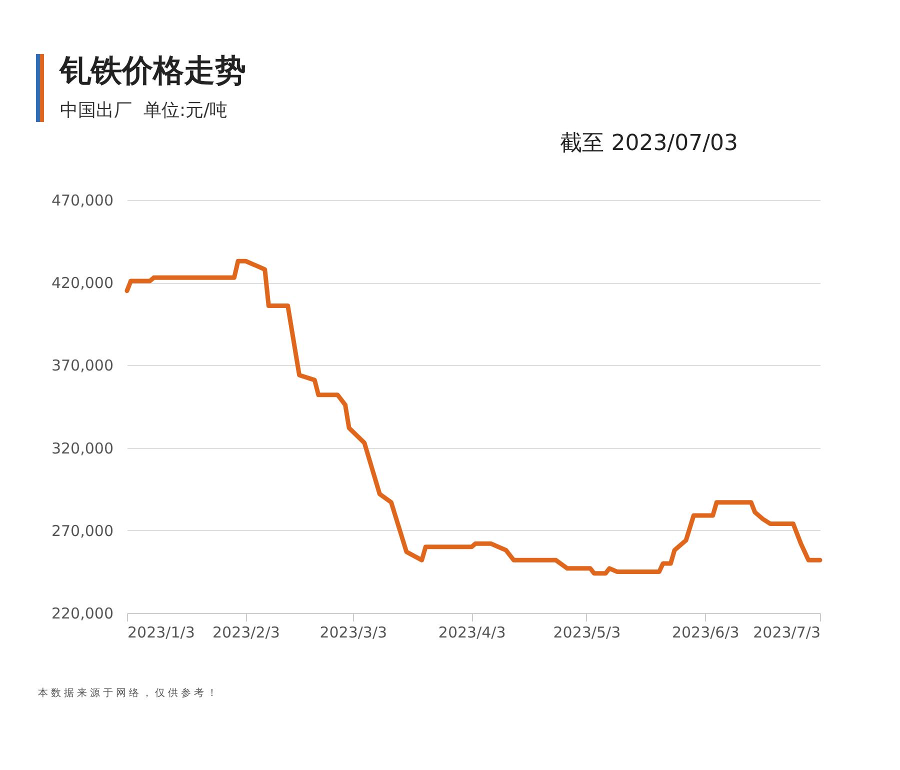  I want to click on x-tick-label: 2023/7/3, so click(786, 633).